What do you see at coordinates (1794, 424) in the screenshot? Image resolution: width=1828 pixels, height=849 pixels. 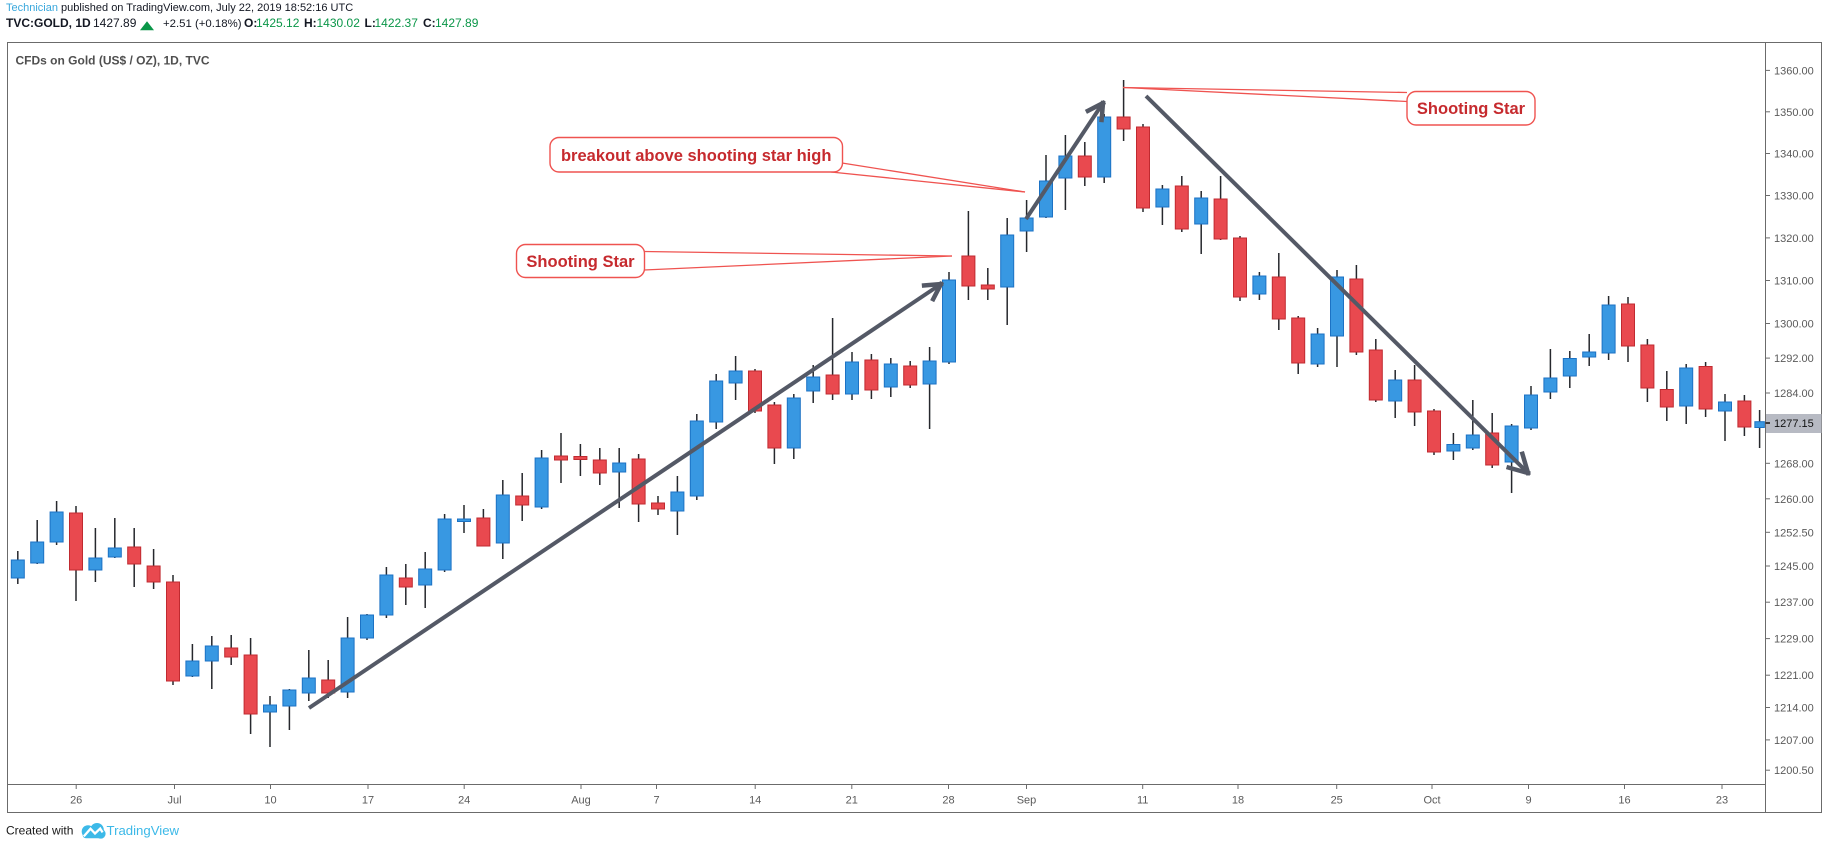 I see `svg-text: 1277.15` at bounding box center [1794, 424].